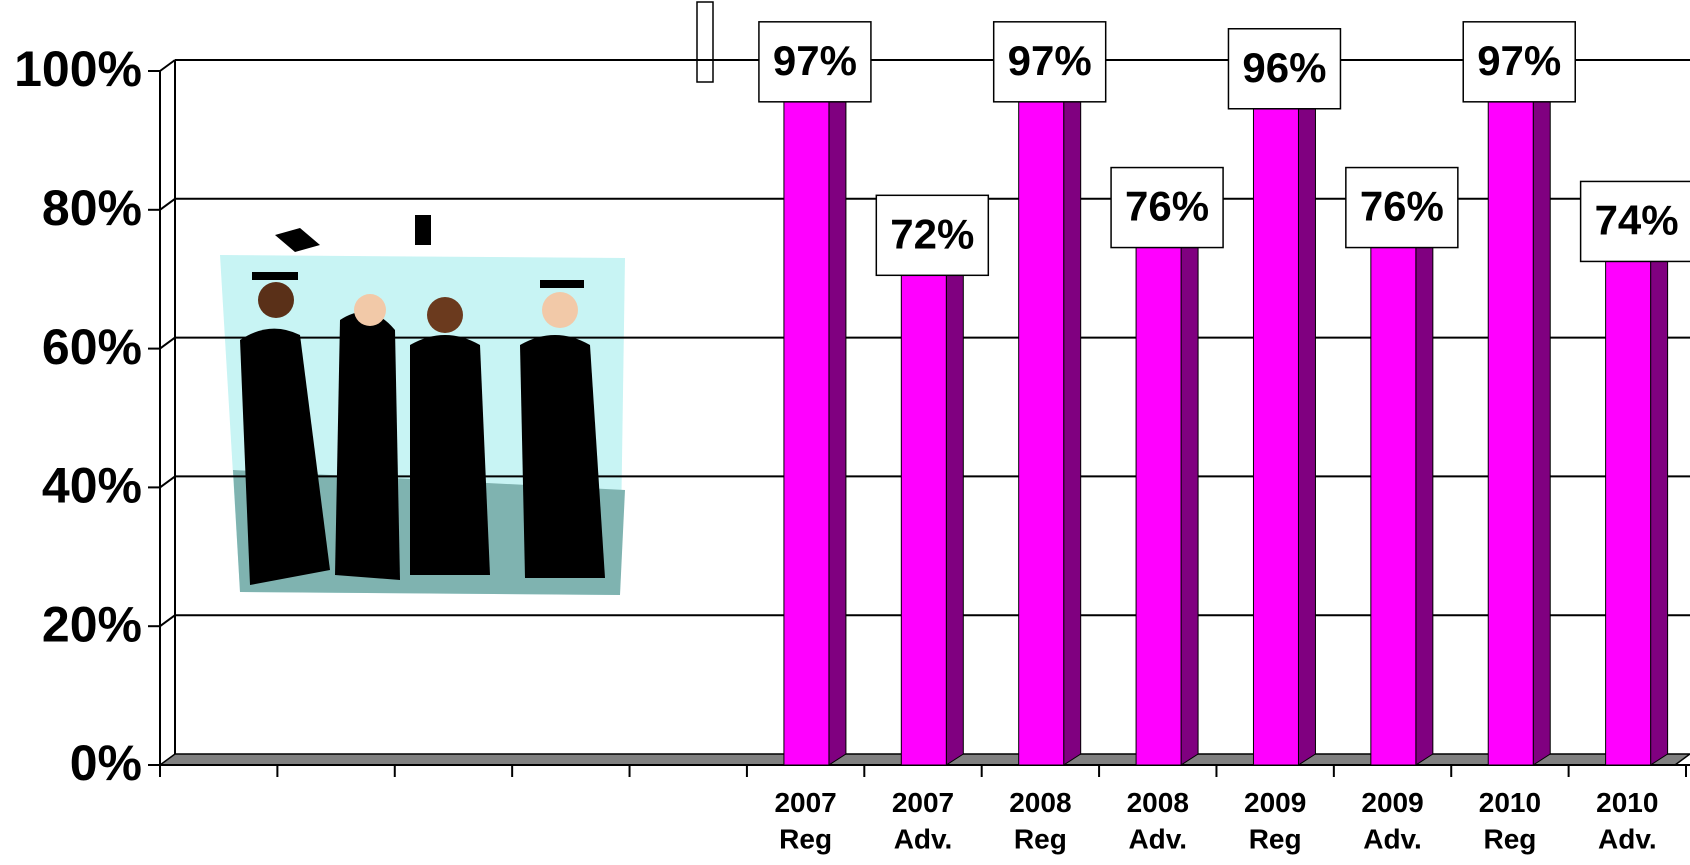 The image size is (1690, 865). Describe the element at coordinates (78, 69) in the screenshot. I see `y-tick-label: 100%` at that location.